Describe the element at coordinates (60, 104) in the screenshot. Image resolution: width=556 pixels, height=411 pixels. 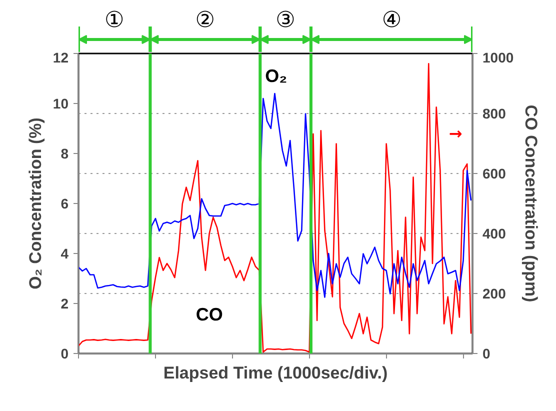
I see `y-tick-label: 10` at that location.